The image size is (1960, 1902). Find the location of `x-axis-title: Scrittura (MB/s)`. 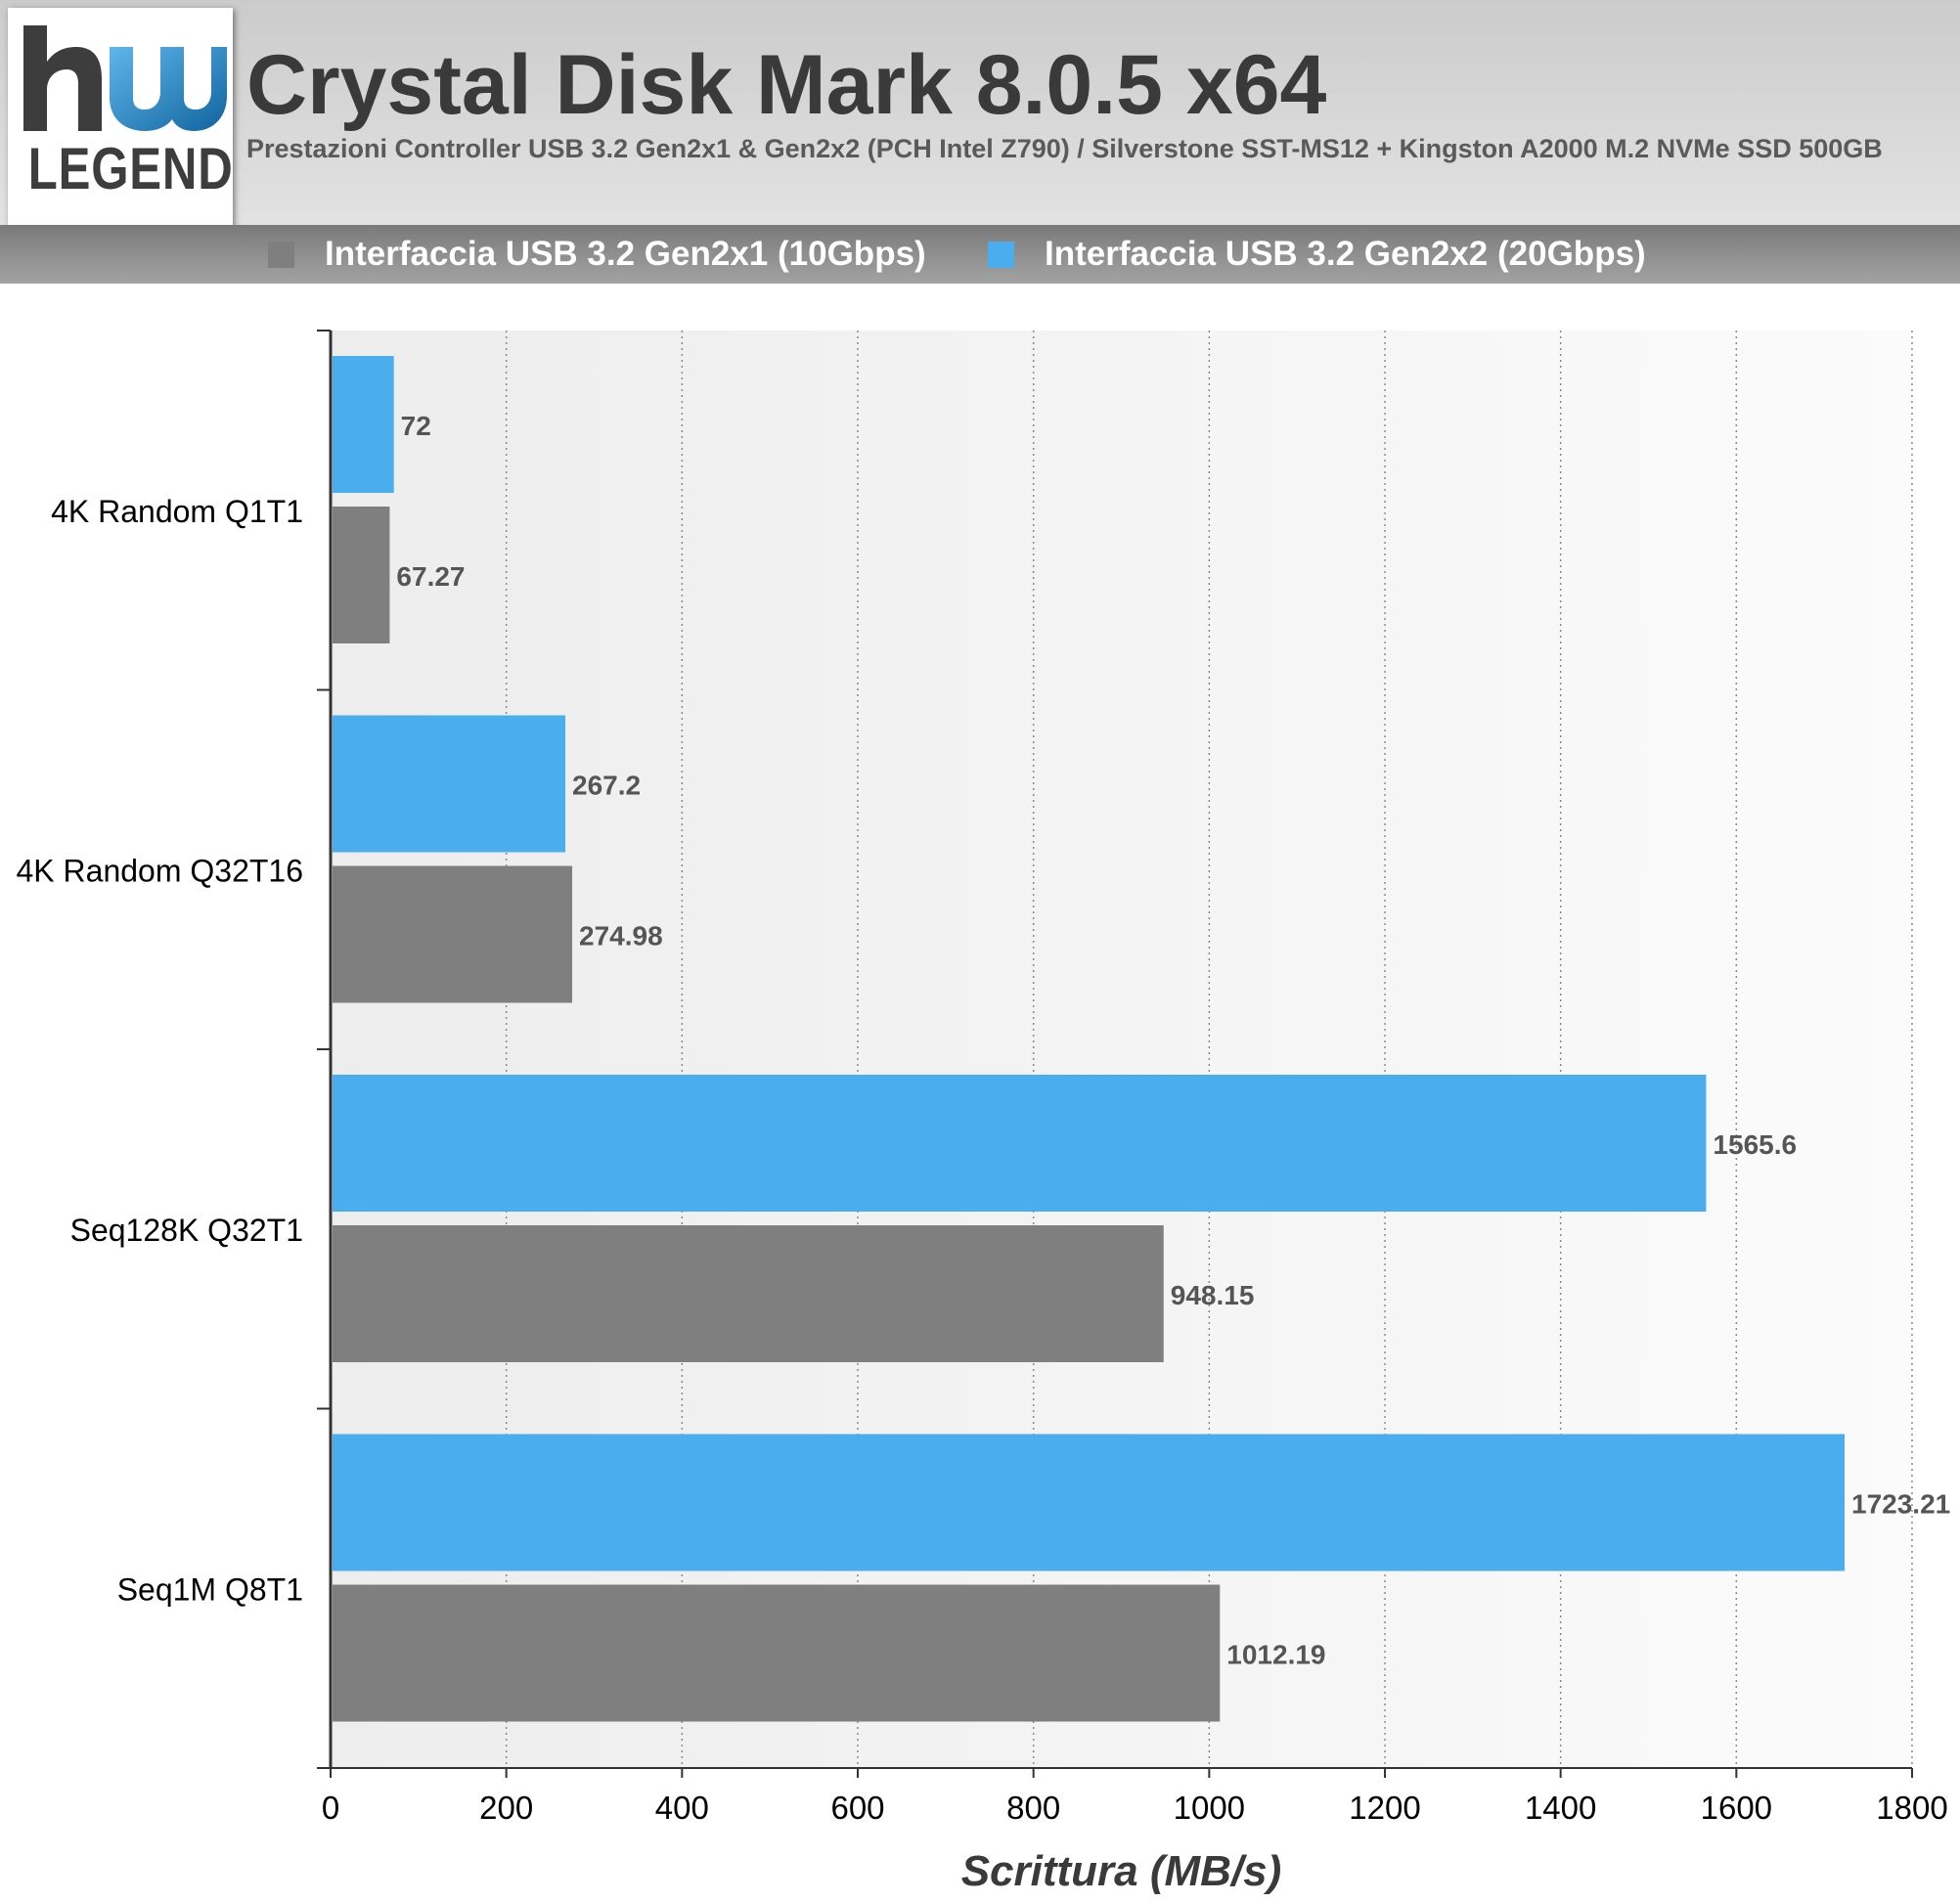

x-axis-title: Scrittura (MB/s) is located at coordinates (1121, 1871).